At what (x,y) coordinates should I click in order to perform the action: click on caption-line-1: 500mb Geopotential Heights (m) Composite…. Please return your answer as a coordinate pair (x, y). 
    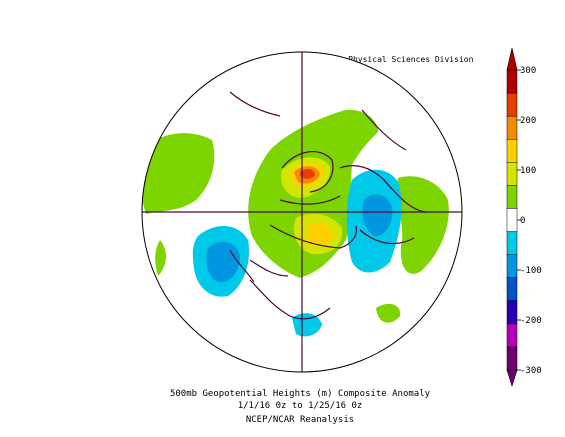
    Looking at the image, I should click on (300, 394).